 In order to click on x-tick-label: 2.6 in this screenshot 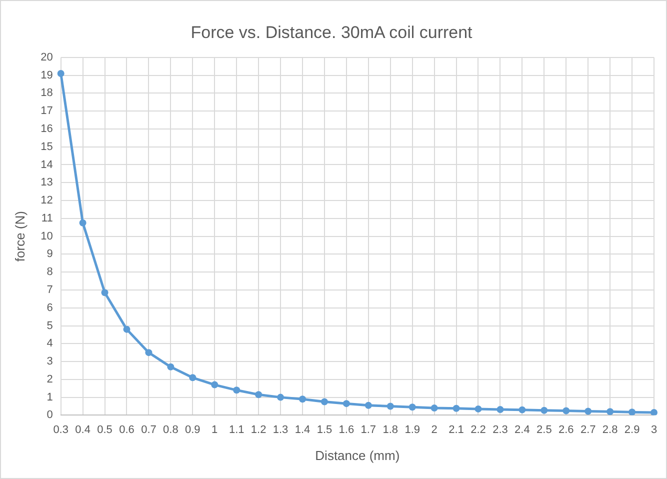, I will do `click(566, 430)`.